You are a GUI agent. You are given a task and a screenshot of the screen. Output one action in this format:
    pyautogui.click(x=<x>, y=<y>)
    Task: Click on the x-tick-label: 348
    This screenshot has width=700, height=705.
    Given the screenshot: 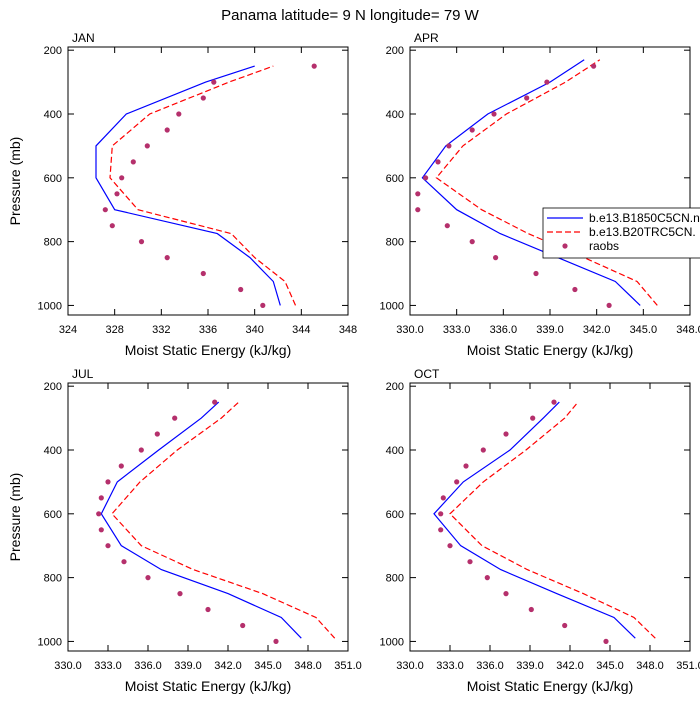 What is the action you would take?
    pyautogui.click(x=348, y=330)
    